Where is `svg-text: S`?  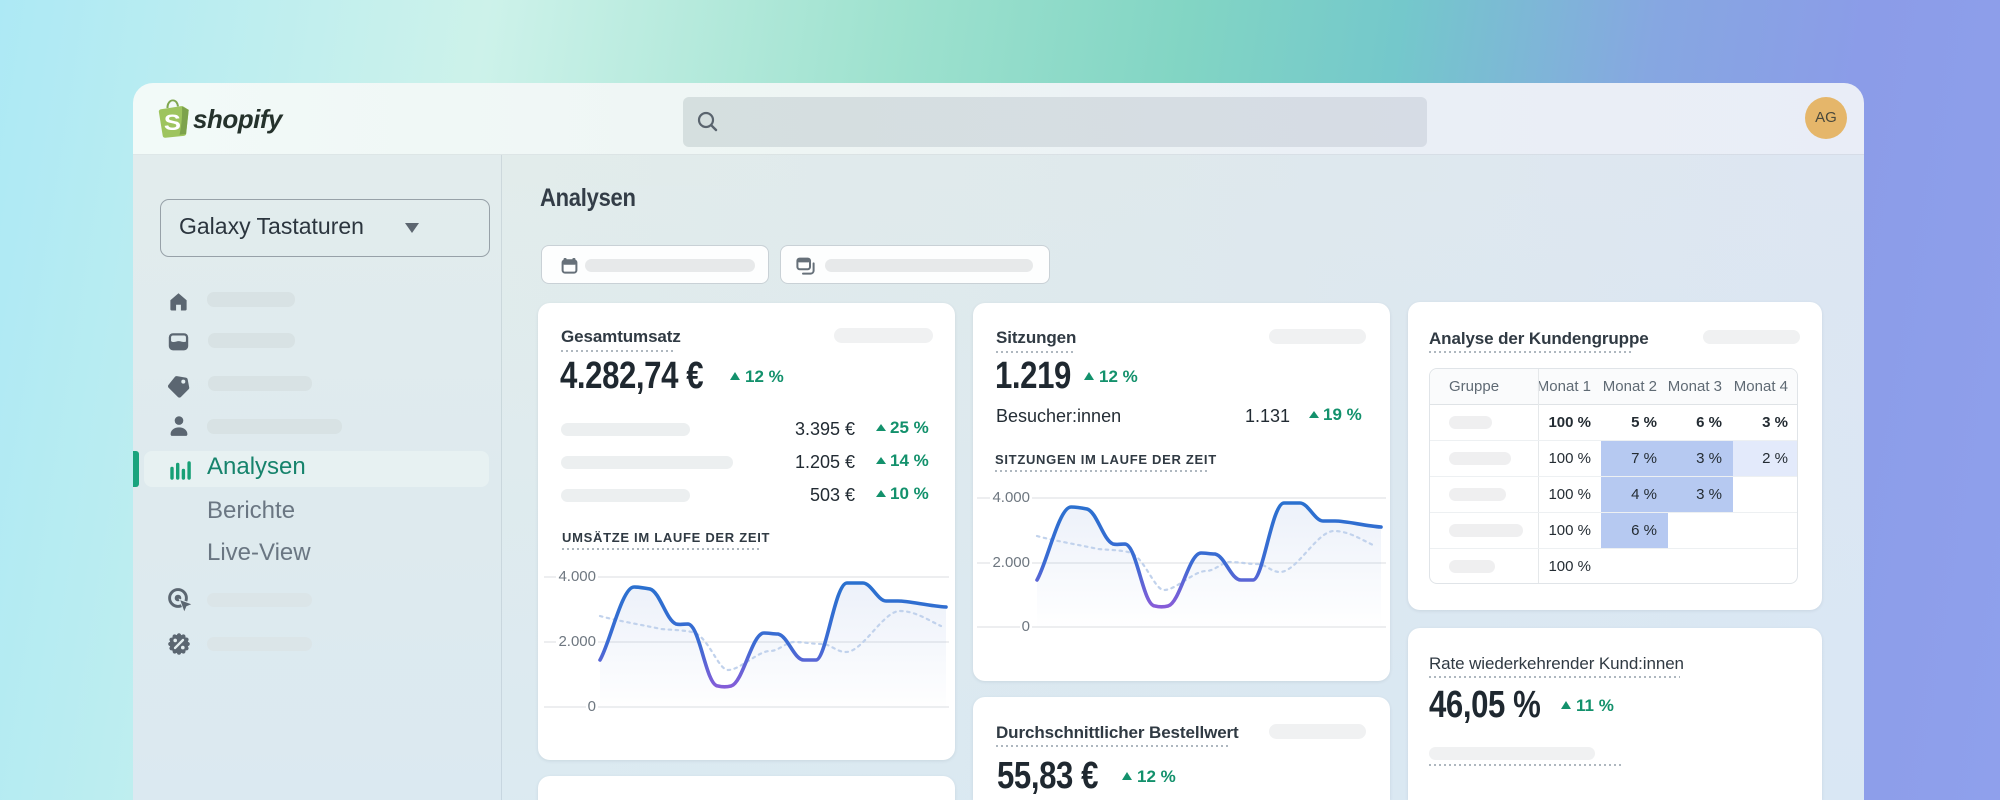 svg-text: S is located at coordinates (172, 123).